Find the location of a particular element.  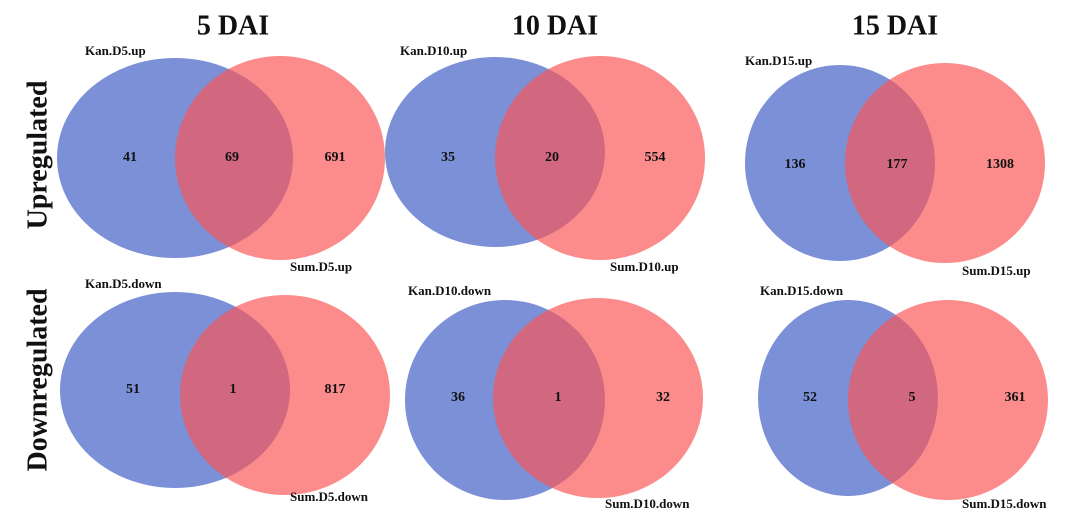

set-label: Kan.D10.down is located at coordinates (450, 290).